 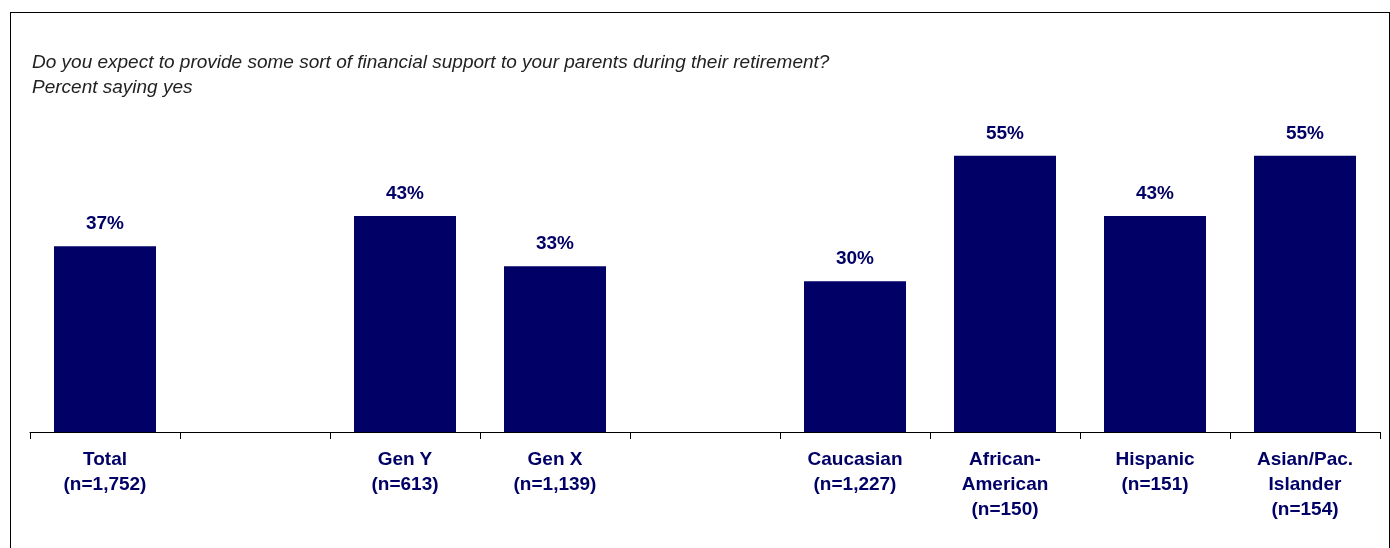 I want to click on data-label: 37%, so click(x=105, y=223).